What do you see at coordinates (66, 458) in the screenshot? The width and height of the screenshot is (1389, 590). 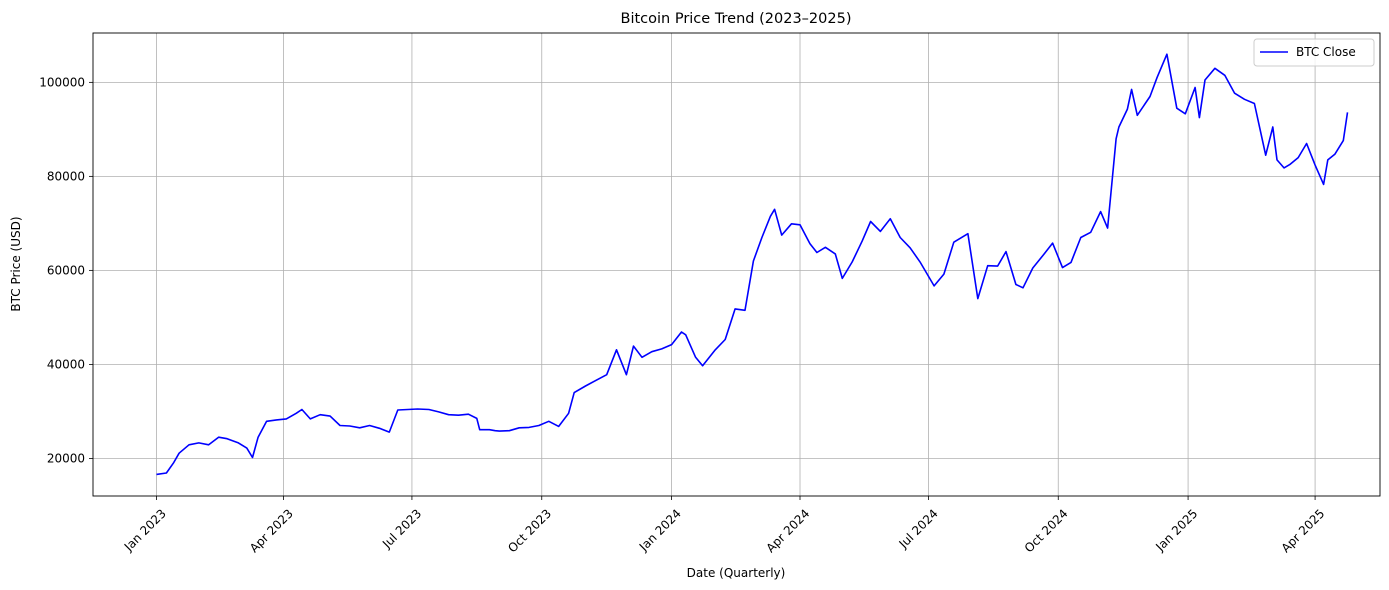 I see `y-tick-label: 20000` at bounding box center [66, 458].